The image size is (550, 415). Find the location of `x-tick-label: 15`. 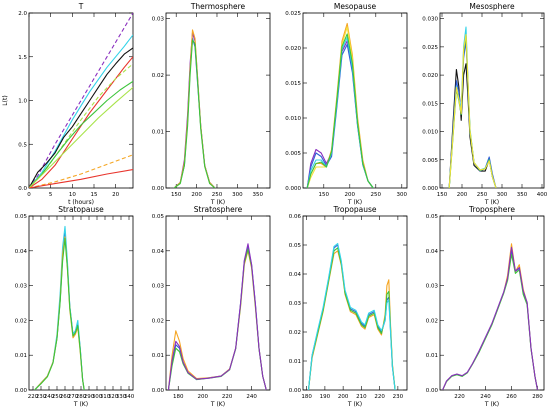

x-tick-label: 15 is located at coordinates (94, 195).